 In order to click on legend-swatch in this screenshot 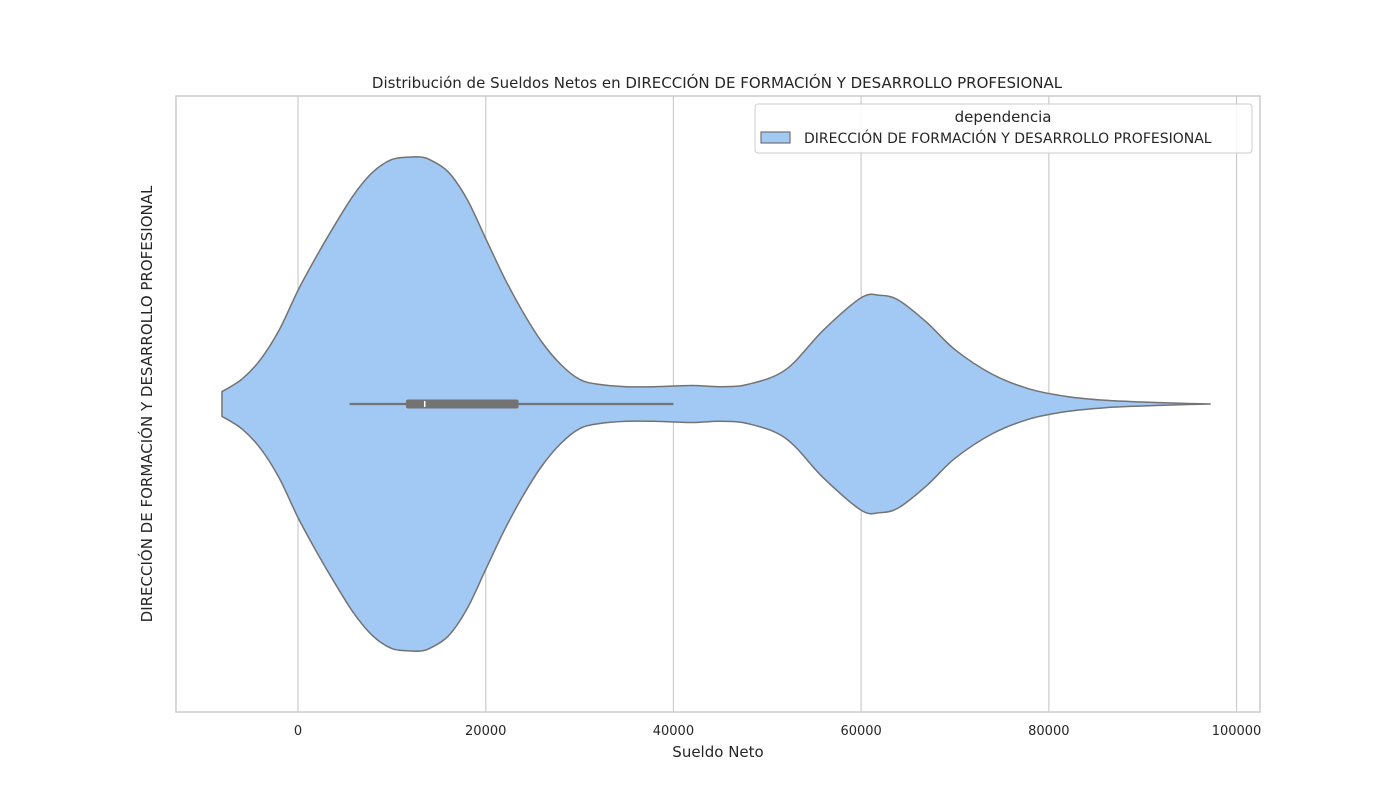, I will do `click(775, 137)`.